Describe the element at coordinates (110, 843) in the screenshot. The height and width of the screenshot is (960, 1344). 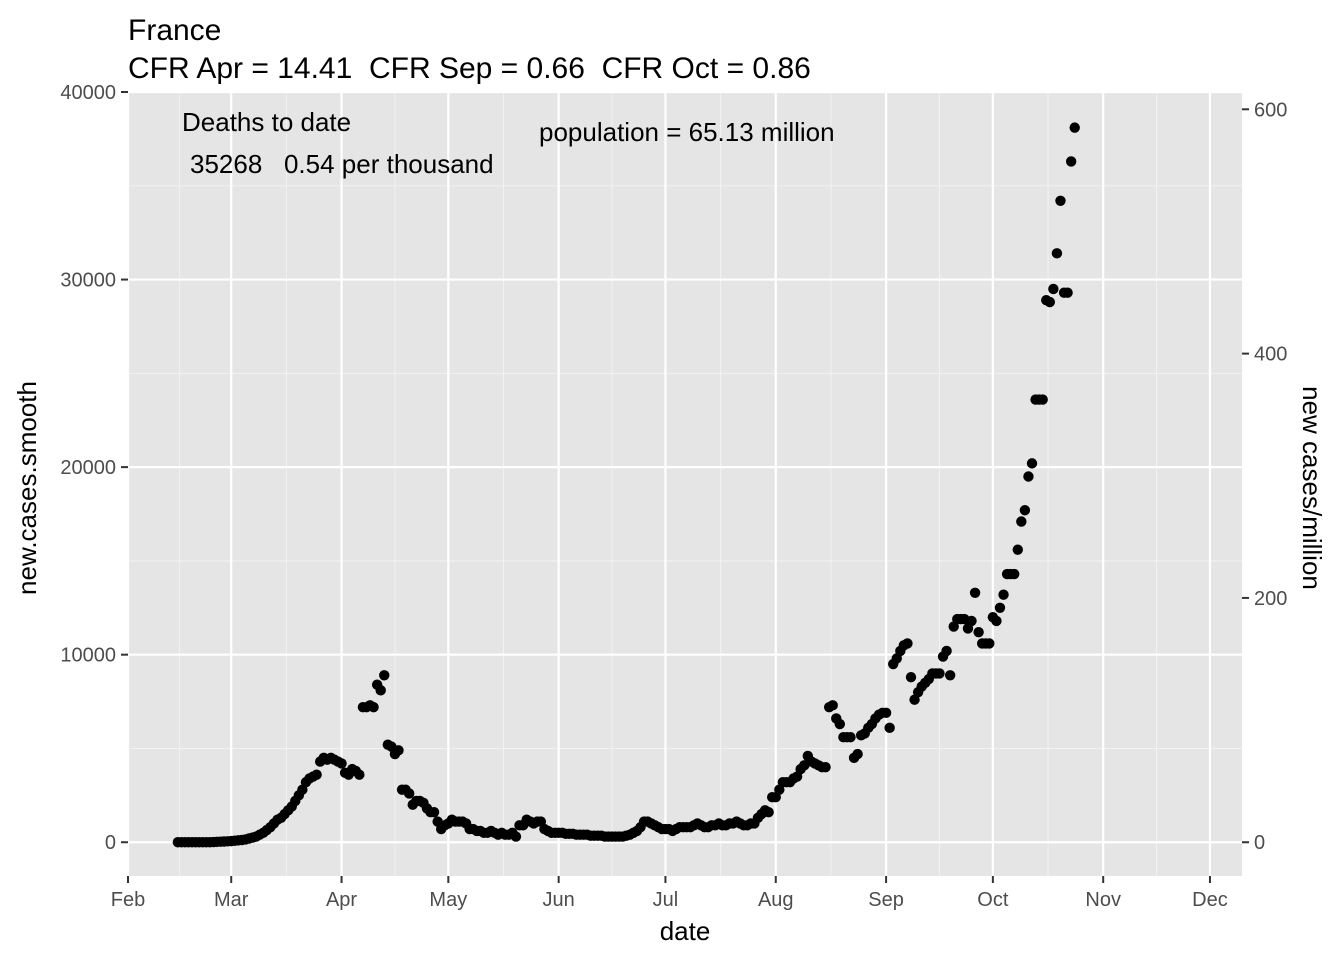
I see `y-tick-label: 0` at that location.